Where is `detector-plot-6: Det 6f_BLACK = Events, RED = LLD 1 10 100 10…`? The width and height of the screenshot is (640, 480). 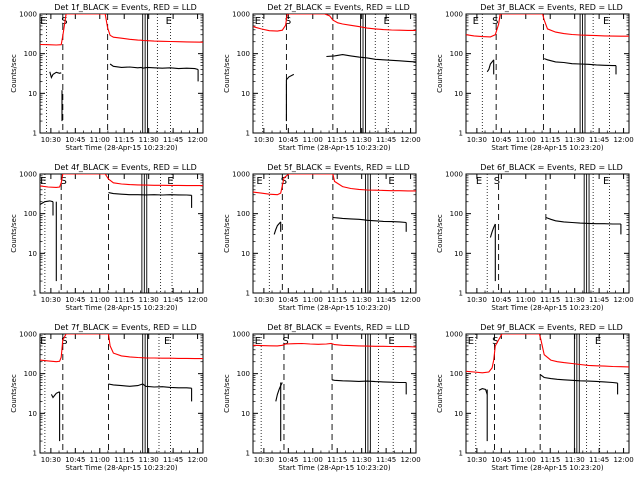 detector-plot-6: Det 6f_BLACK = Events, RED = LLD 1 10 100 10… is located at coordinates (535, 237).